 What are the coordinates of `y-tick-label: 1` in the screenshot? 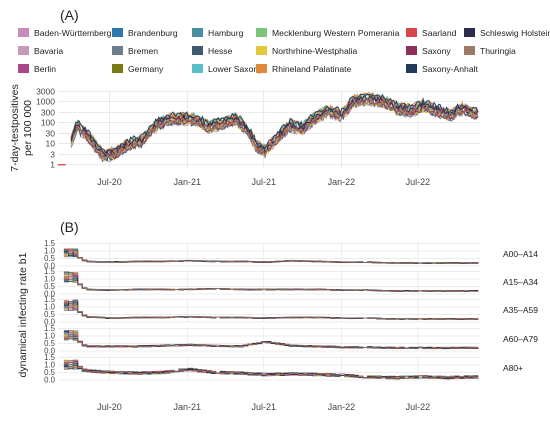 It's located at (52, 165).